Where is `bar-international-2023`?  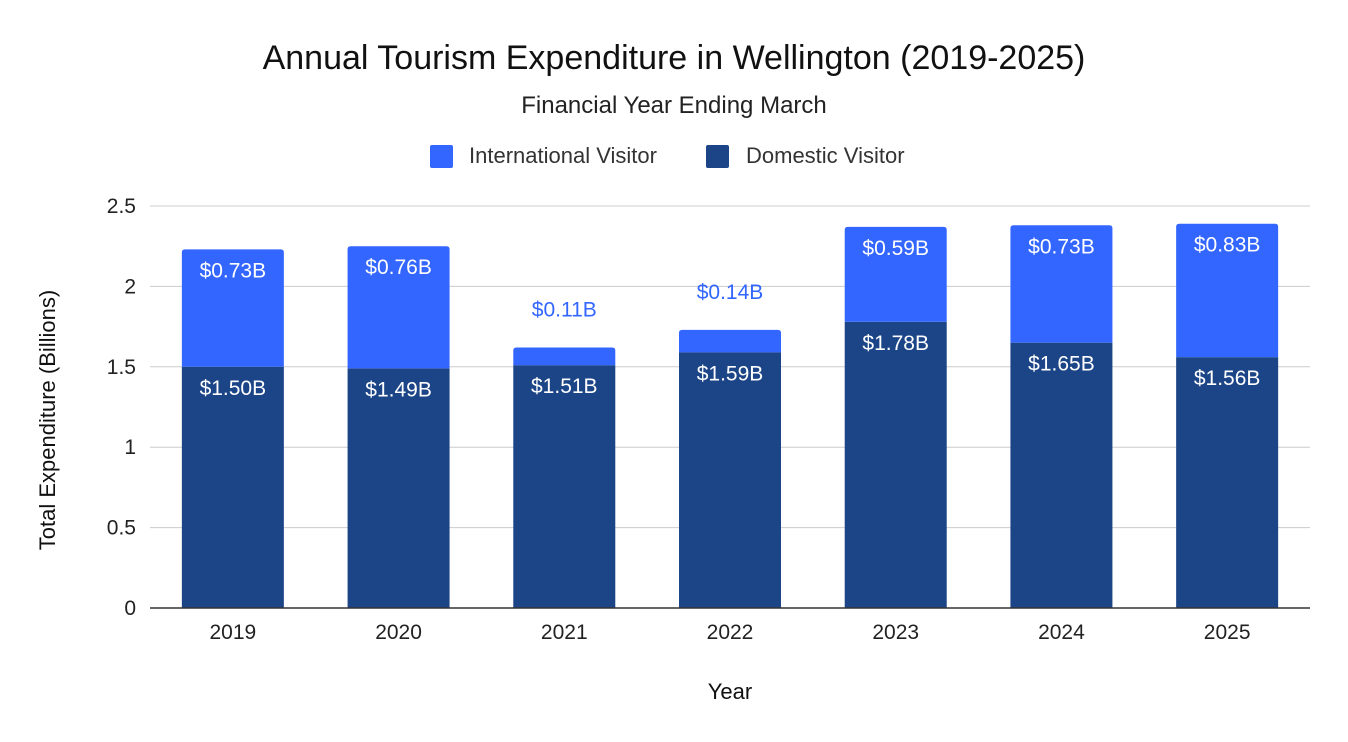 bar-international-2023 is located at coordinates (895, 274).